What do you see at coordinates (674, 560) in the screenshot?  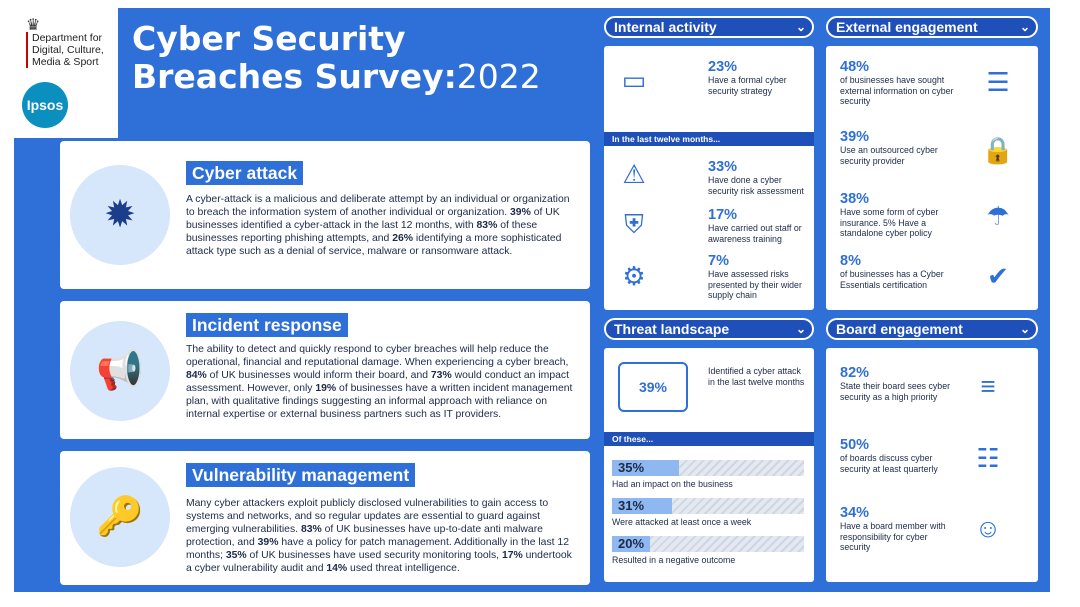 I see `bar-label: Resulted in a negative outcome` at bounding box center [674, 560].